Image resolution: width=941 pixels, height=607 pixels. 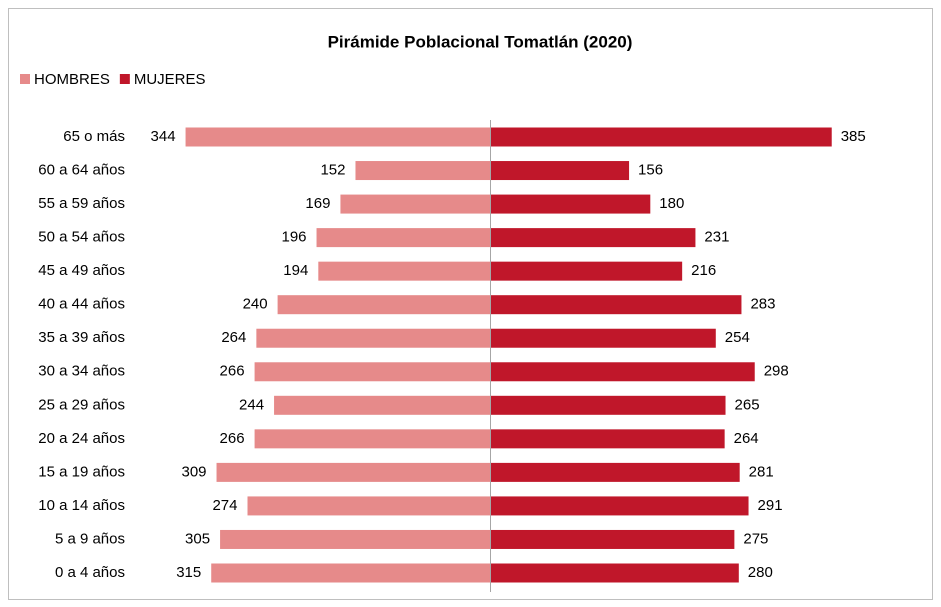 What do you see at coordinates (671, 203) in the screenshot?
I see `data-label: 180` at bounding box center [671, 203].